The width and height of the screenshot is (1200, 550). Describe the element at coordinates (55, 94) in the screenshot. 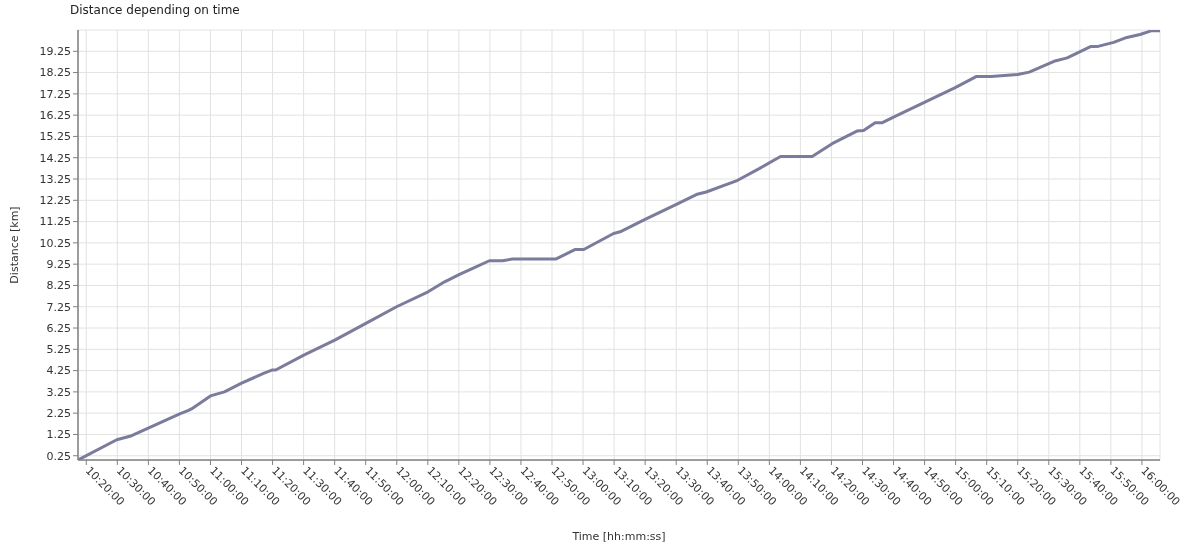

I see `y-tick-label: 17.25` at that location.